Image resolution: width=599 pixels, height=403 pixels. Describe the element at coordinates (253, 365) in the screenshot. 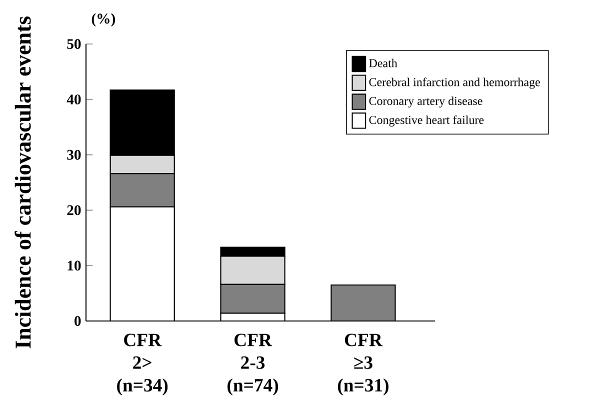

I see `x-tick-label: CFR 2-3 (n=74)` at that location.